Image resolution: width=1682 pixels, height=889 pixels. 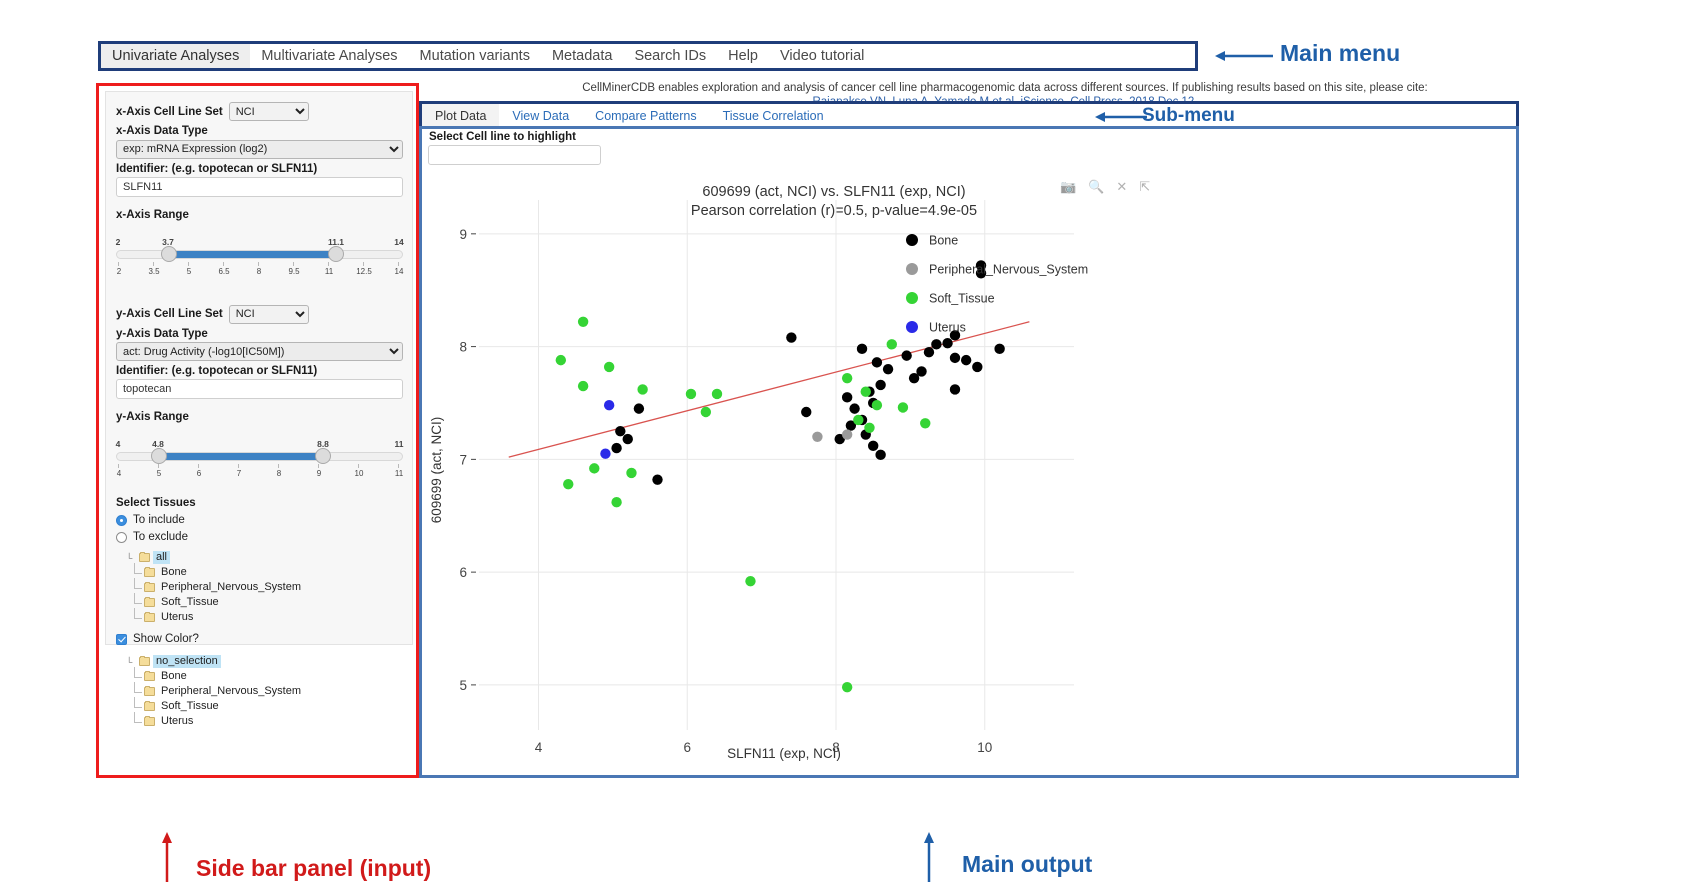 I want to click on y-range-handle-high, so click(x=323, y=456).